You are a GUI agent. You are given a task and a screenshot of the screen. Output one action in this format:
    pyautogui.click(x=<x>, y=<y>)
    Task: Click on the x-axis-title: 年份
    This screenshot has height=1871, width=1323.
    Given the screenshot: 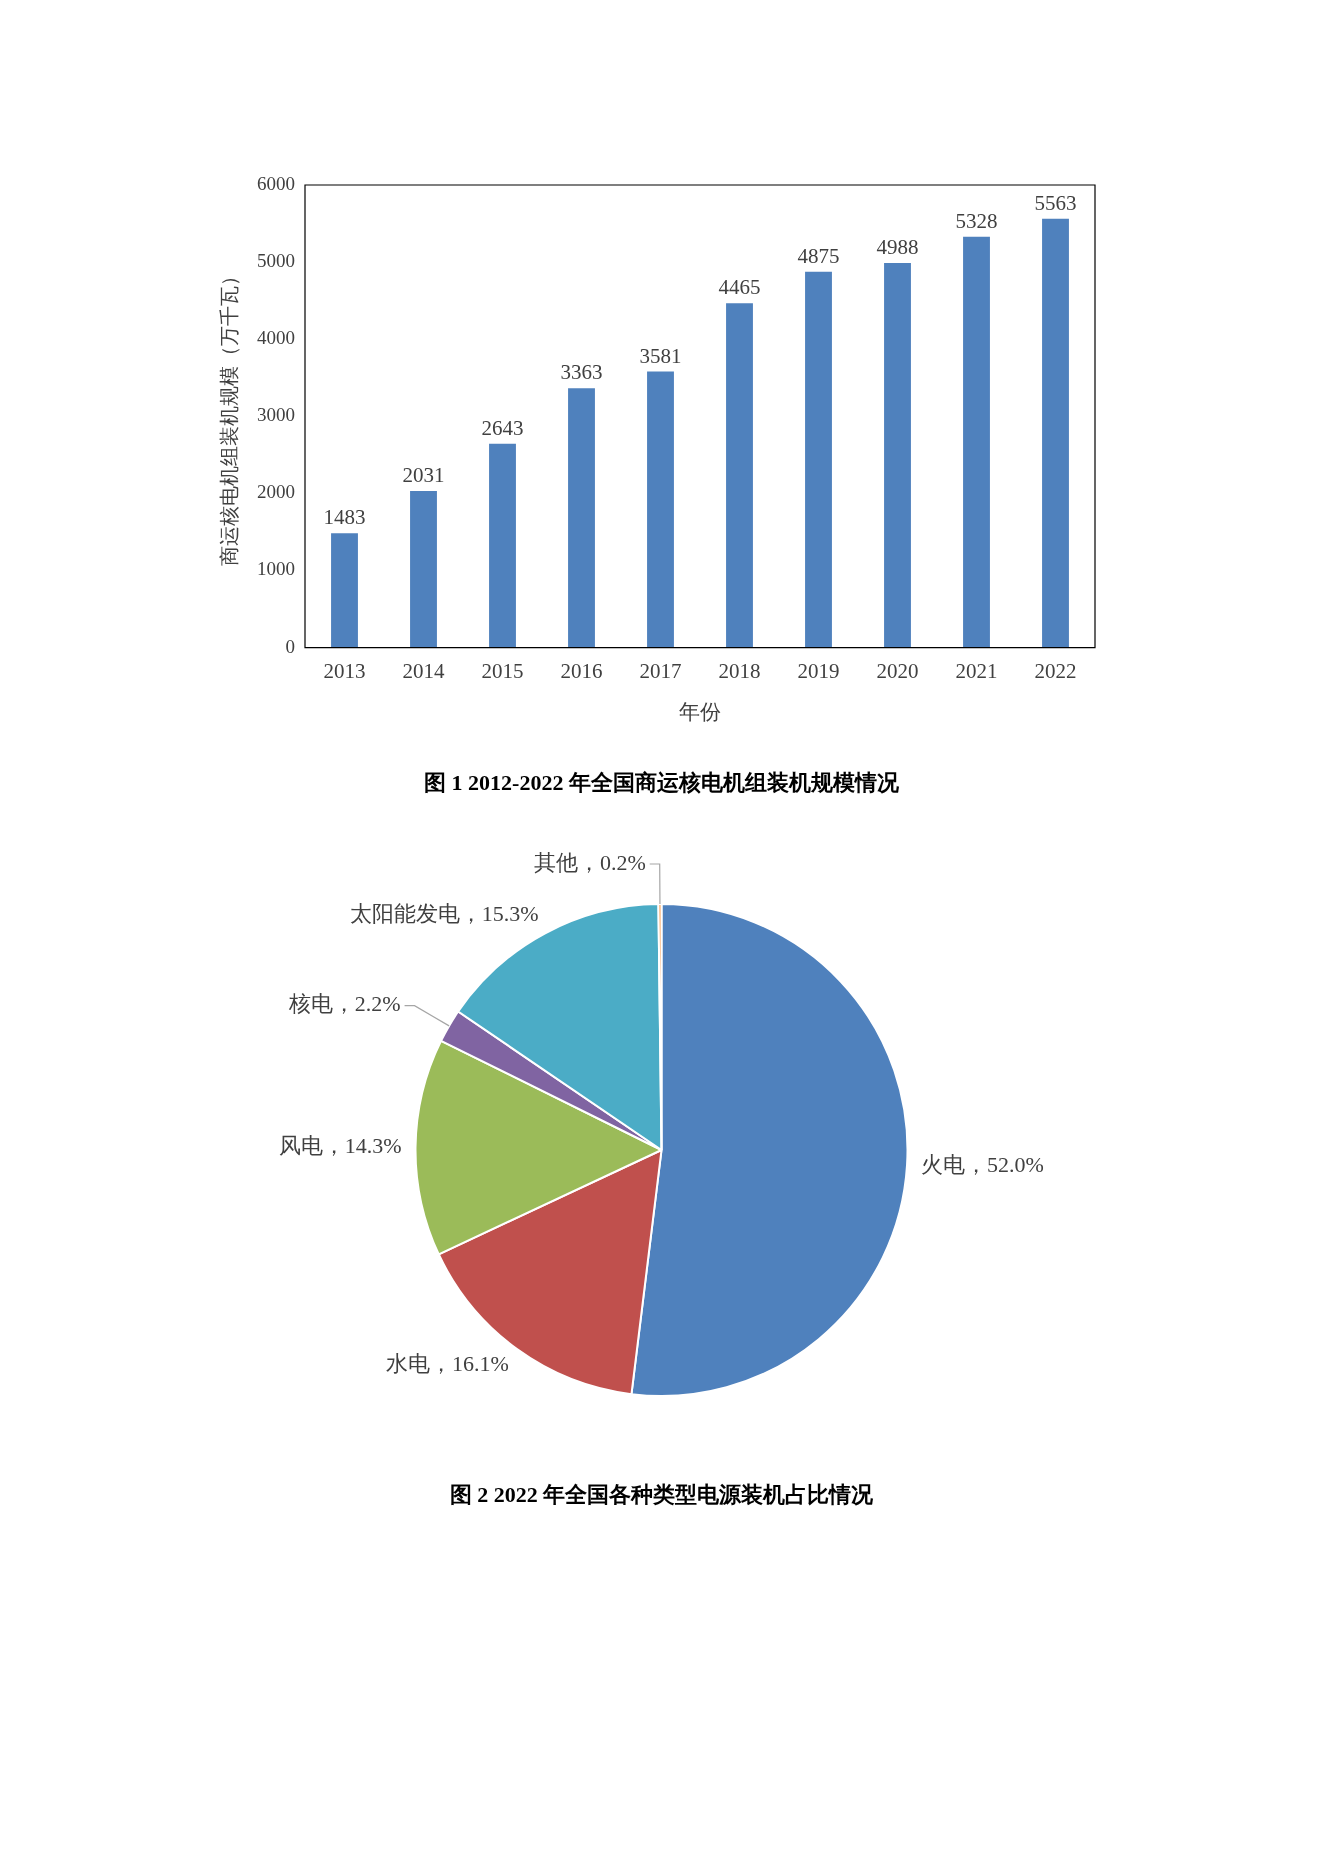 What is the action you would take?
    pyautogui.click(x=700, y=711)
    